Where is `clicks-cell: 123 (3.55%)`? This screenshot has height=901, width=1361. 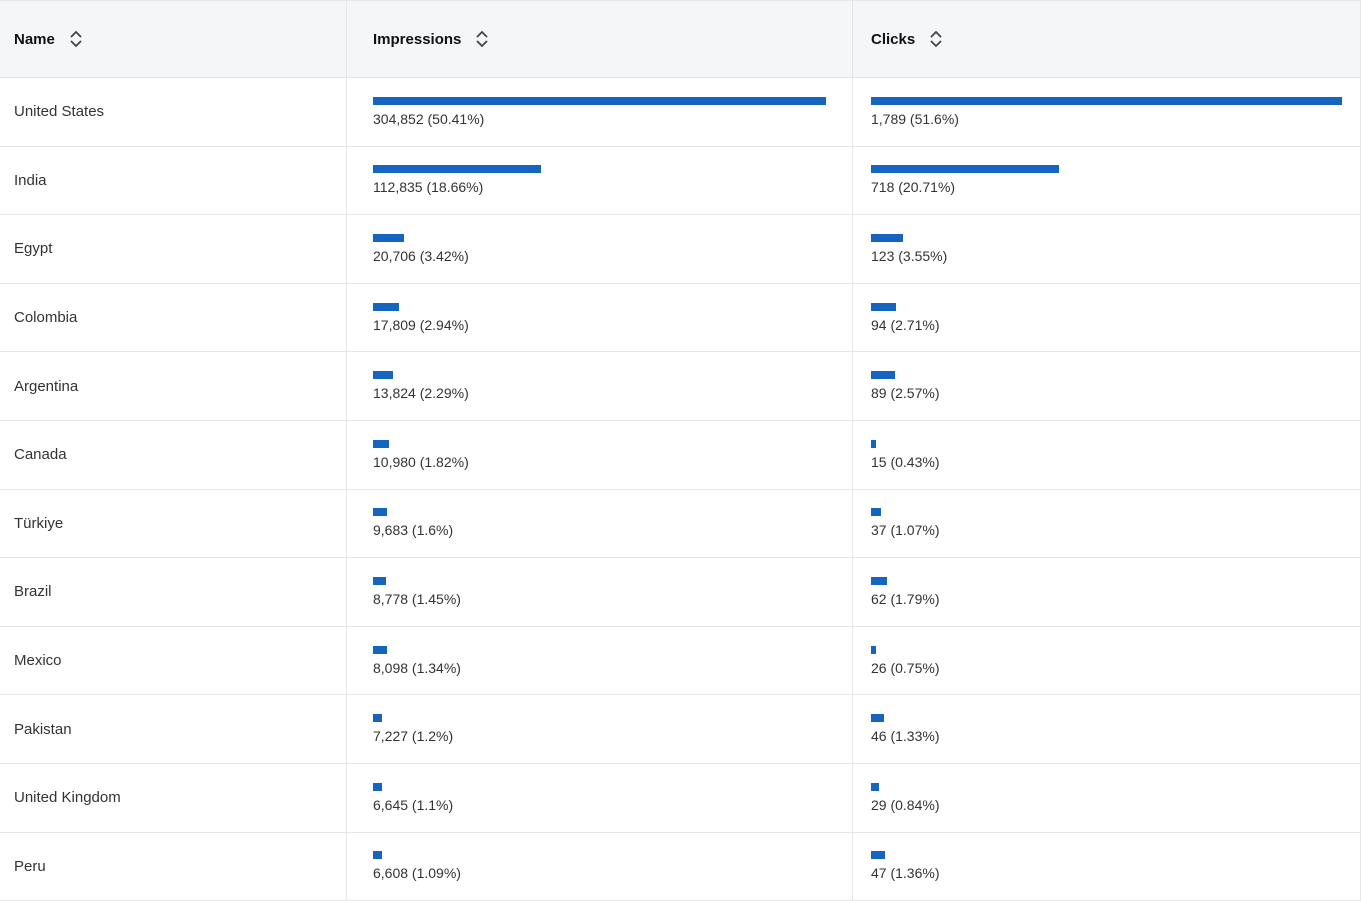 clicks-cell: 123 (3.55%) is located at coordinates (1106, 249).